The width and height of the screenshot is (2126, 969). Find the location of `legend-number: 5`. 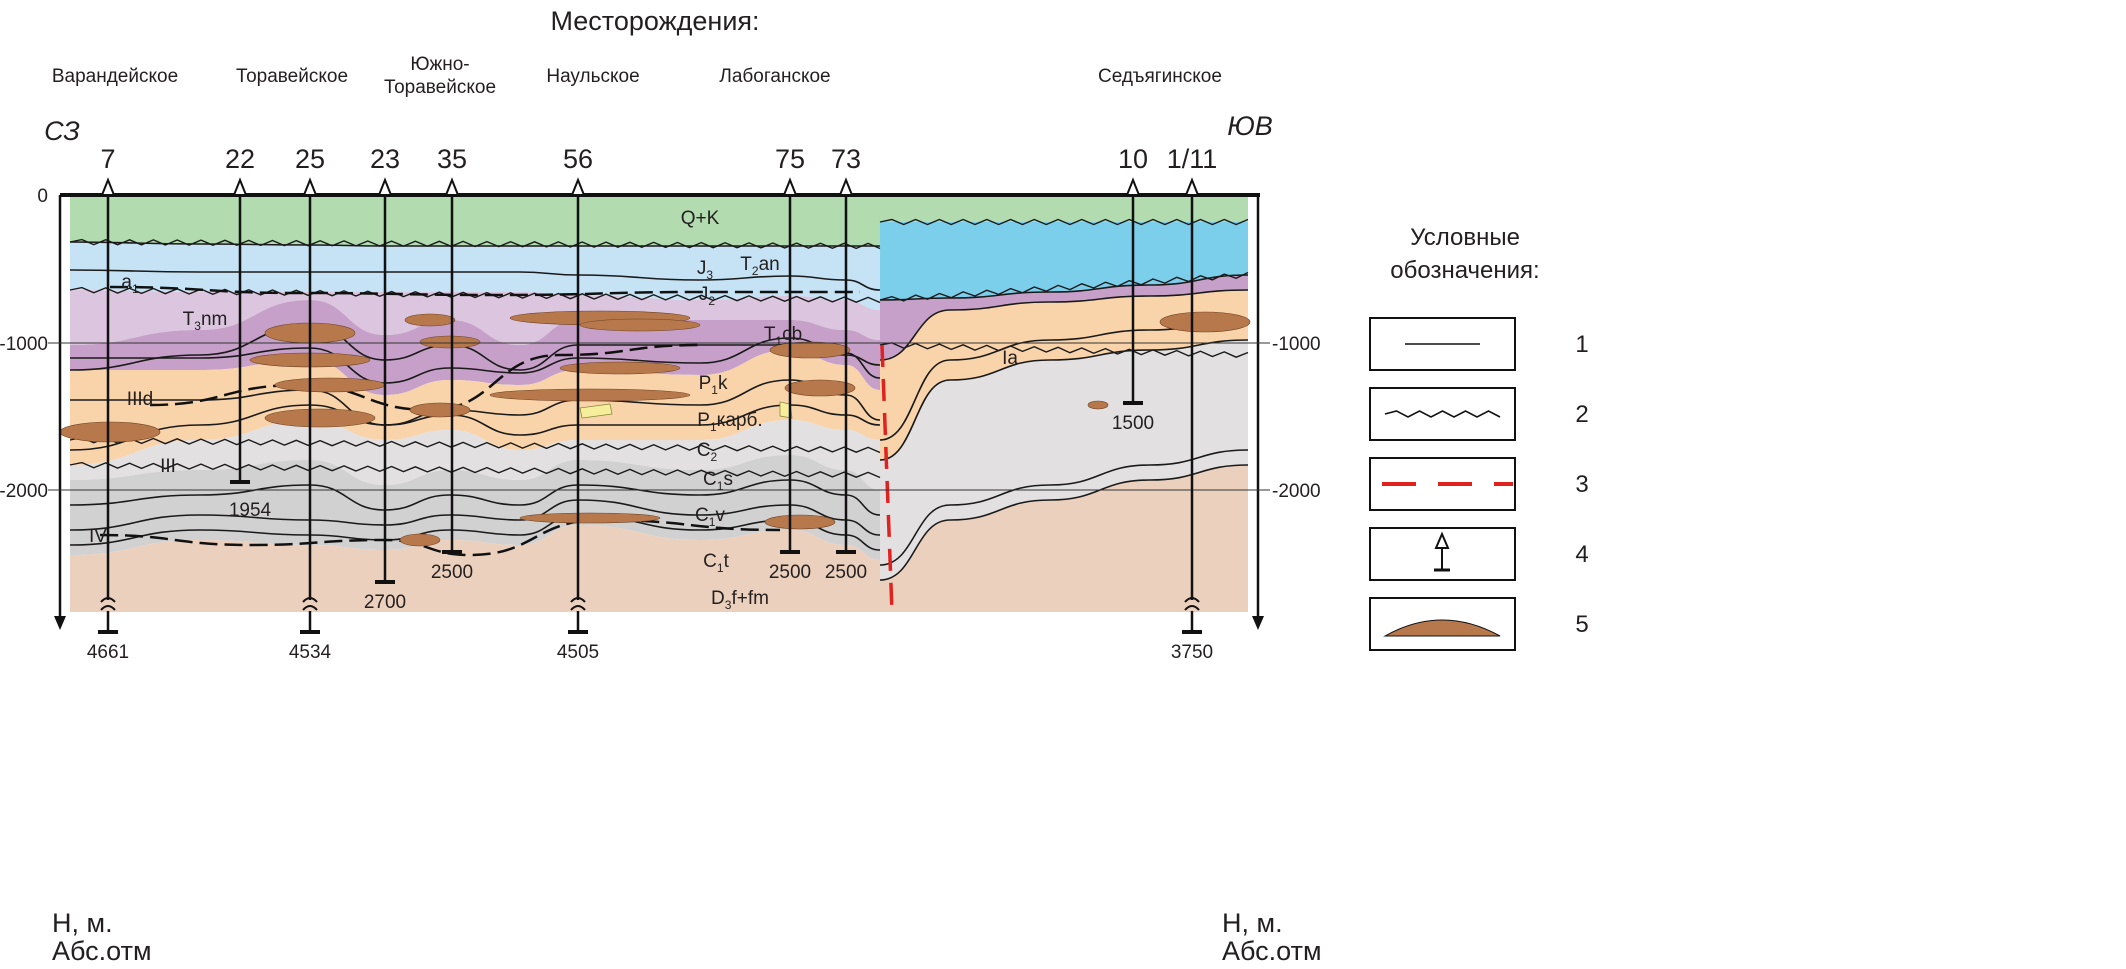

legend-number: 5 is located at coordinates (1581, 624).